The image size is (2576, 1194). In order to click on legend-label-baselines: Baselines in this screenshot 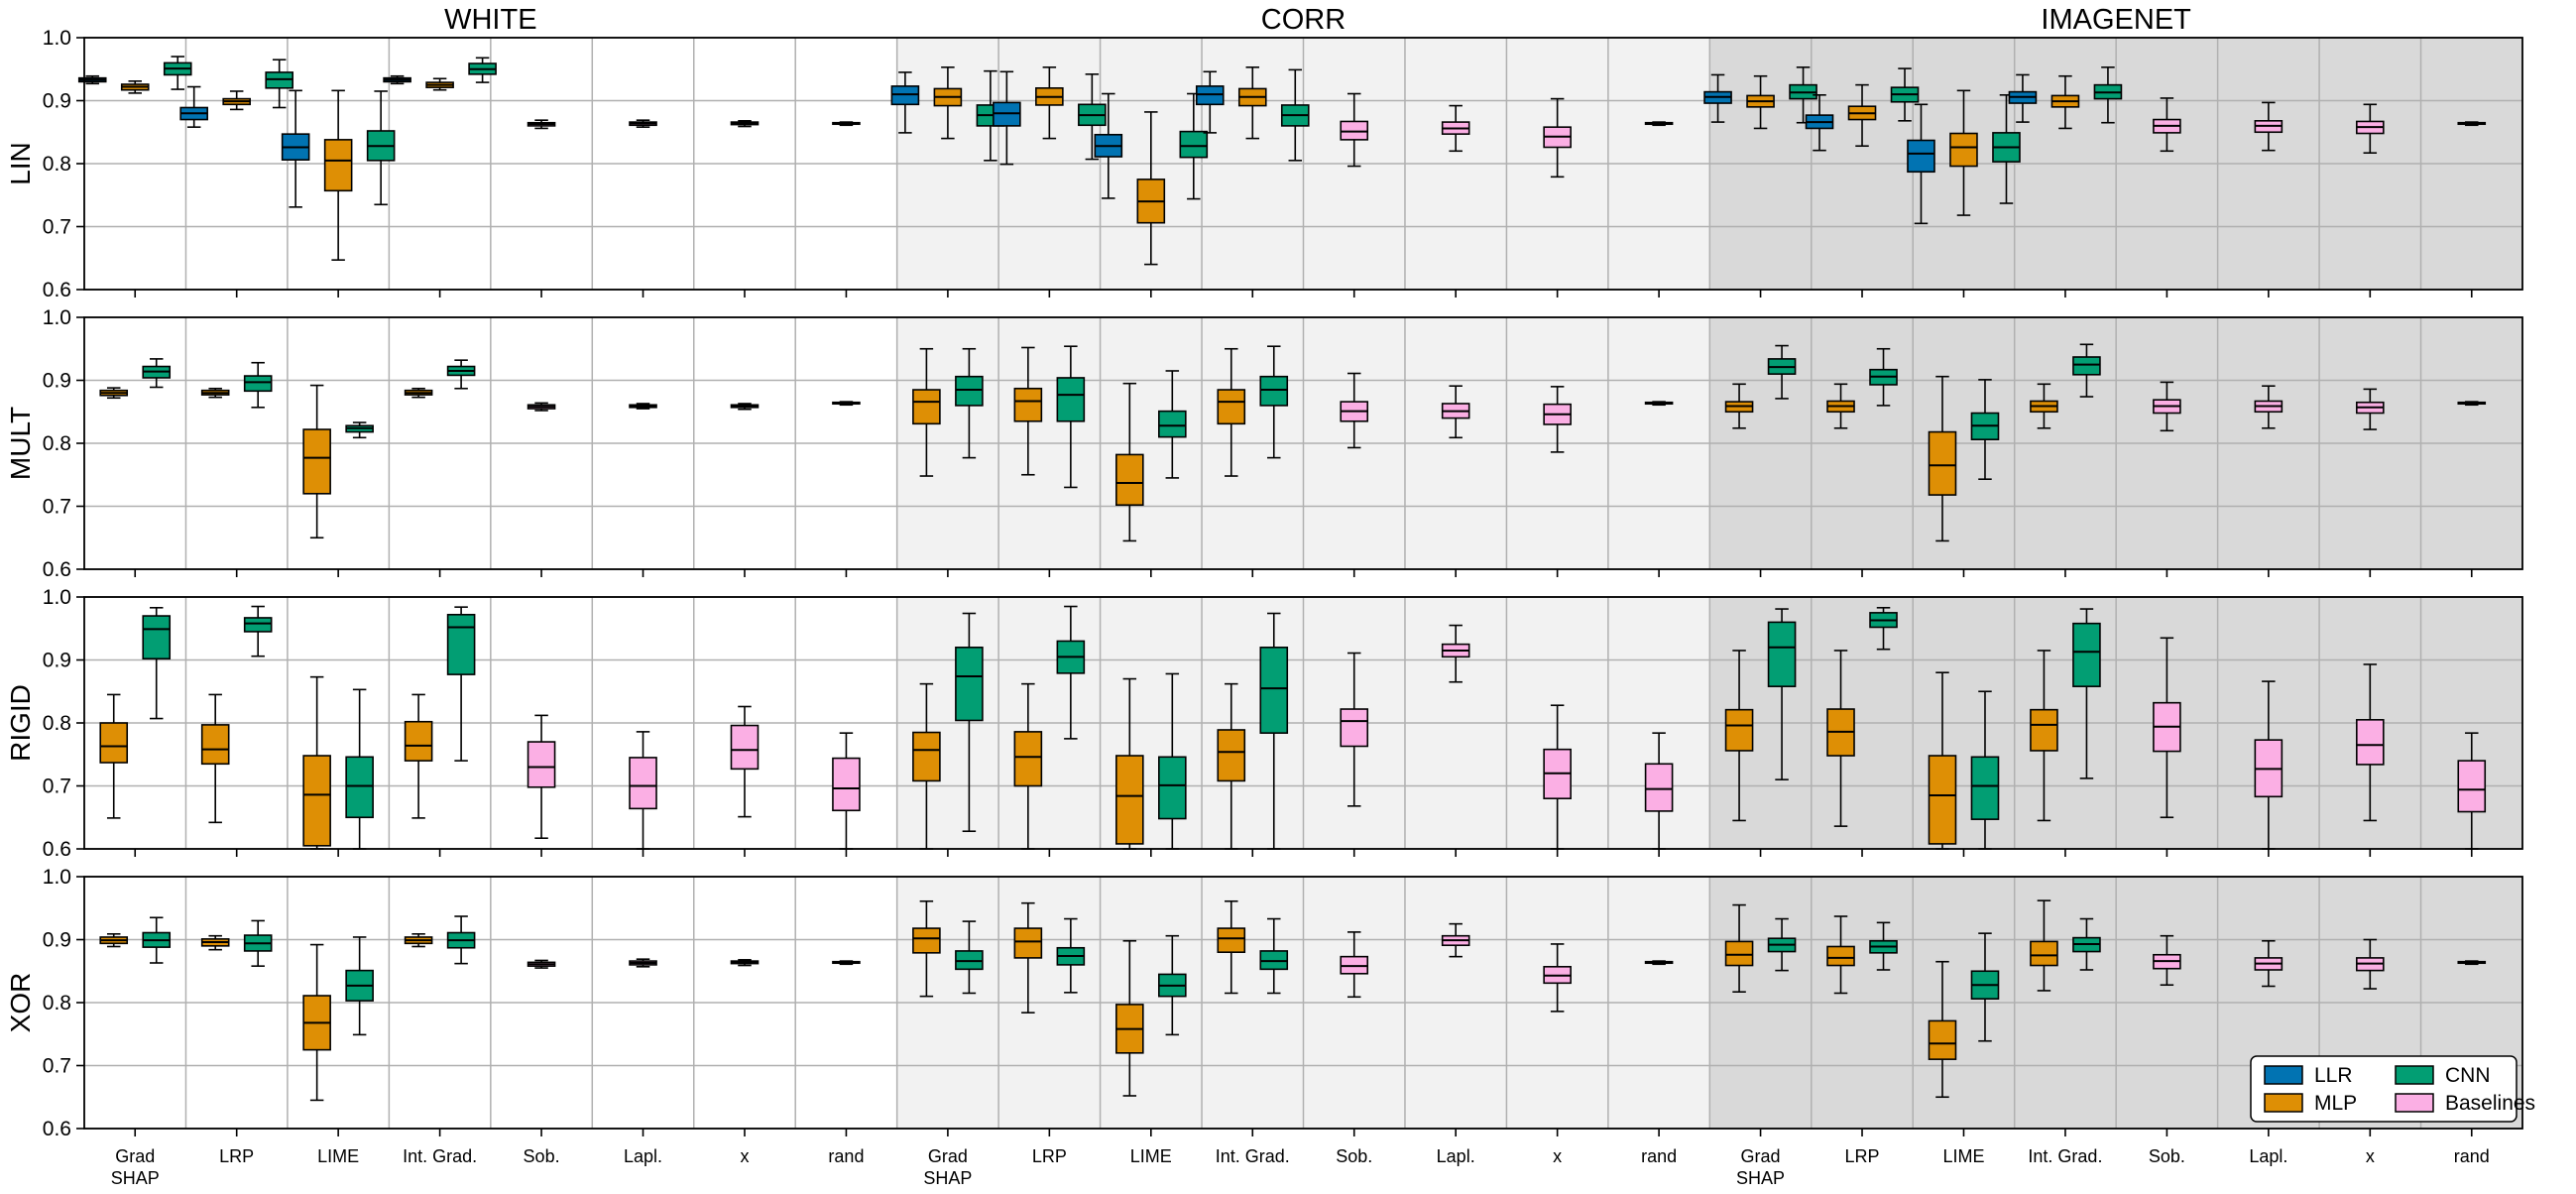, I will do `click(2490, 1103)`.